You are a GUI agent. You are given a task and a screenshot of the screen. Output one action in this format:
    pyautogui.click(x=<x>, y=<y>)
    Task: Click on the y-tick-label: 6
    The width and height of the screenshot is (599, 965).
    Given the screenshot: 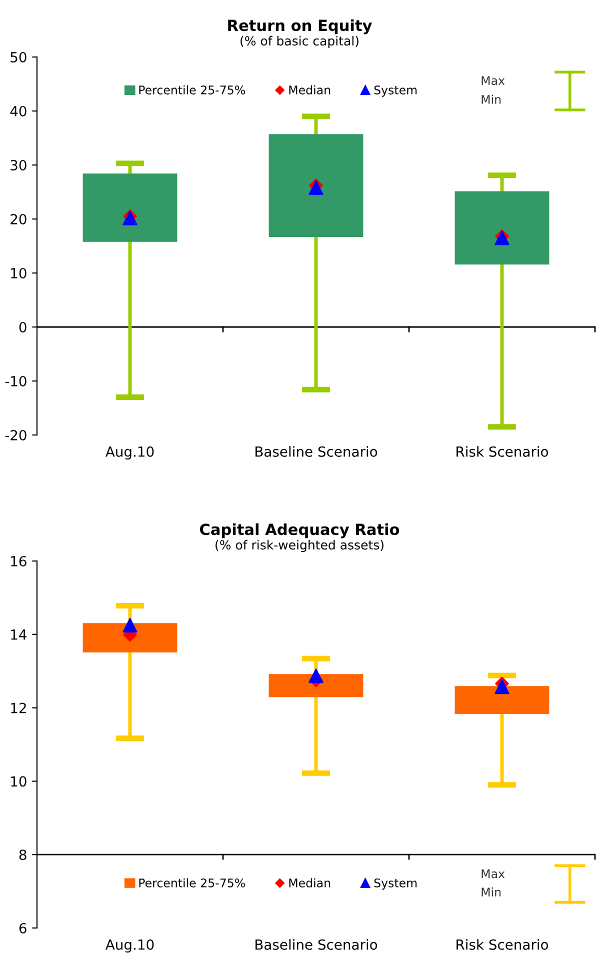 What is the action you would take?
    pyautogui.click(x=22, y=928)
    